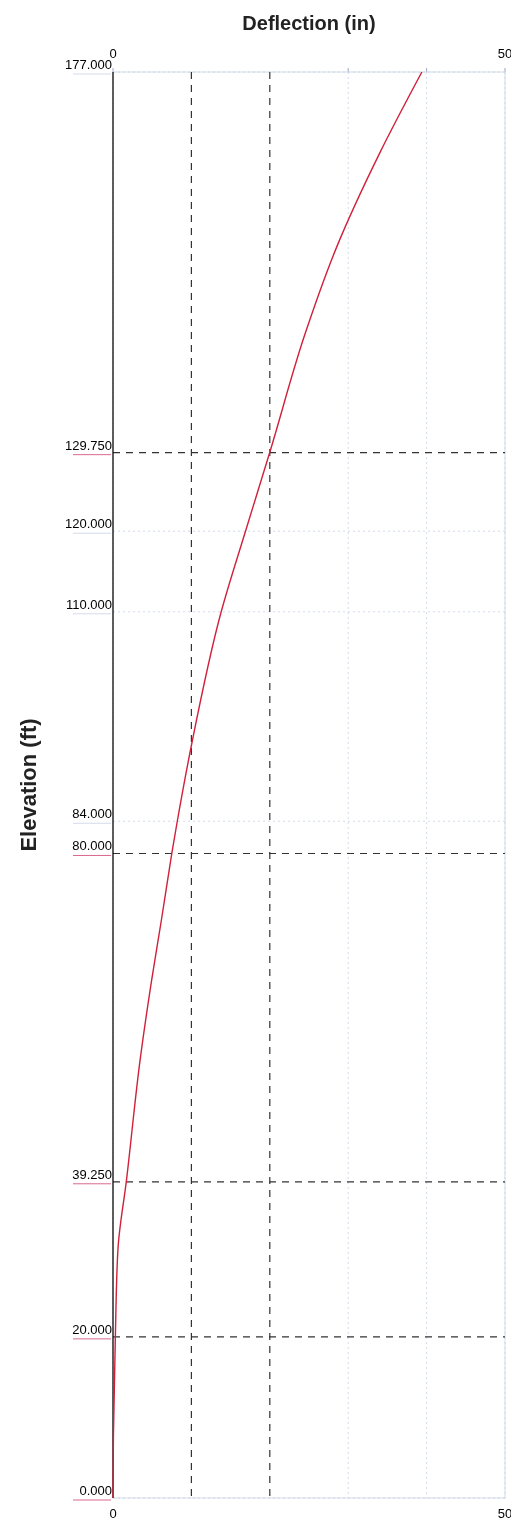 The height and width of the screenshot is (1532, 519). Describe the element at coordinates (92, 1329) in the screenshot. I see `ref-line-label: 20.000` at that location.